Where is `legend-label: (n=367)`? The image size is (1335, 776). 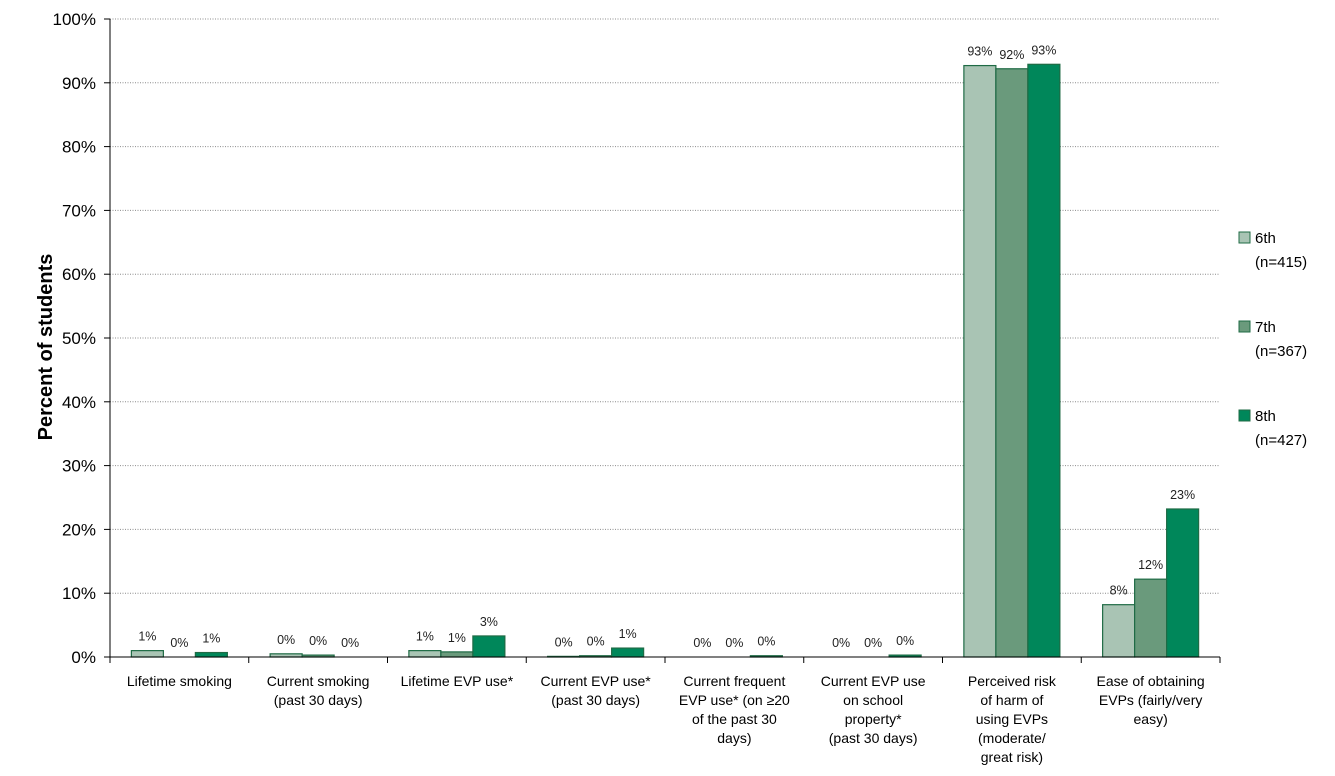
legend-label: (n=367) is located at coordinates (1281, 351).